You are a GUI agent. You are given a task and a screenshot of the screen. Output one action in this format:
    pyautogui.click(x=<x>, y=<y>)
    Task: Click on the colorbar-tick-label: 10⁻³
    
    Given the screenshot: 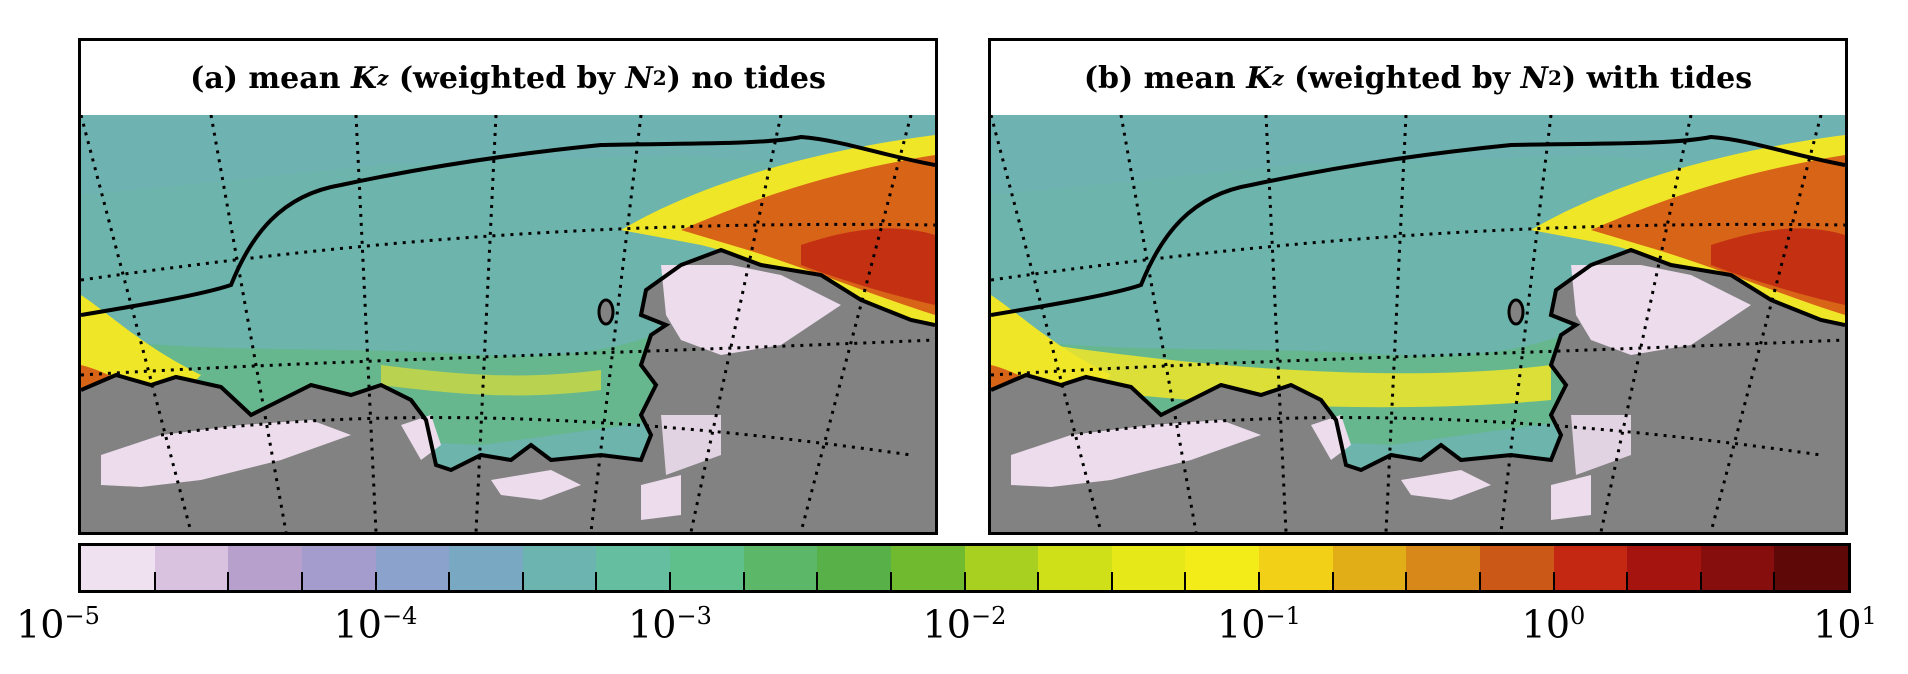 What is the action you would take?
    pyautogui.click(x=670, y=624)
    